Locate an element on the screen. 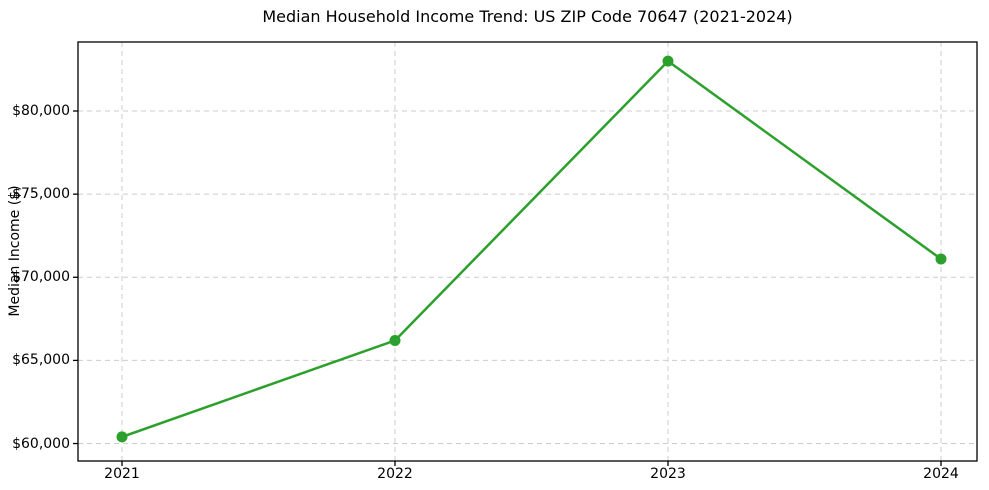 The height and width of the screenshot is (490, 989). y-tick-label: $65,000 is located at coordinates (41, 360).